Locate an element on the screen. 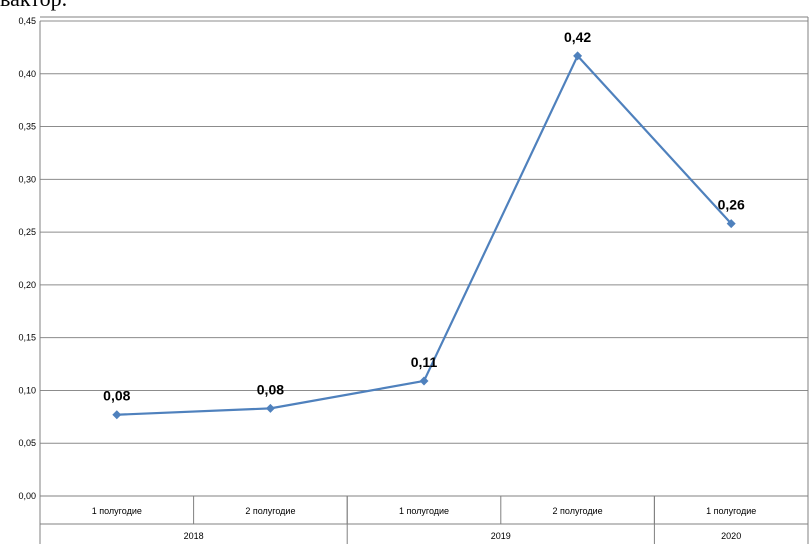 The height and width of the screenshot is (544, 810). y-tick-label: 0,30 is located at coordinates (27, 179).